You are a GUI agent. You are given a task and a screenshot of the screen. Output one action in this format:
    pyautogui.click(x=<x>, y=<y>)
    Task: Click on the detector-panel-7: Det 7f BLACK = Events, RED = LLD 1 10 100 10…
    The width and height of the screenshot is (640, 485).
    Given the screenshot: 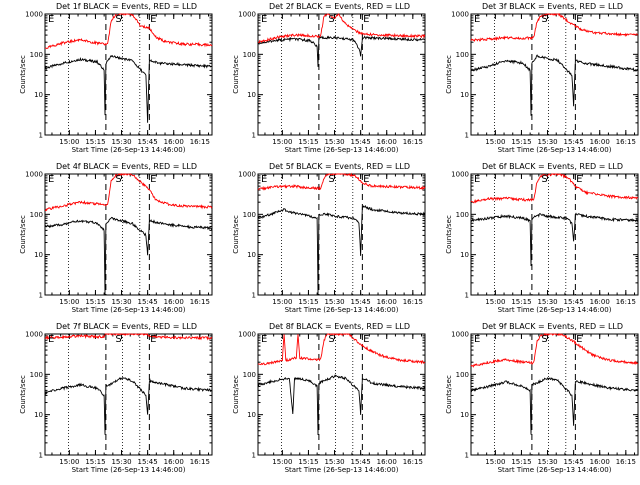 What is the action you would take?
    pyautogui.click(x=116, y=398)
    